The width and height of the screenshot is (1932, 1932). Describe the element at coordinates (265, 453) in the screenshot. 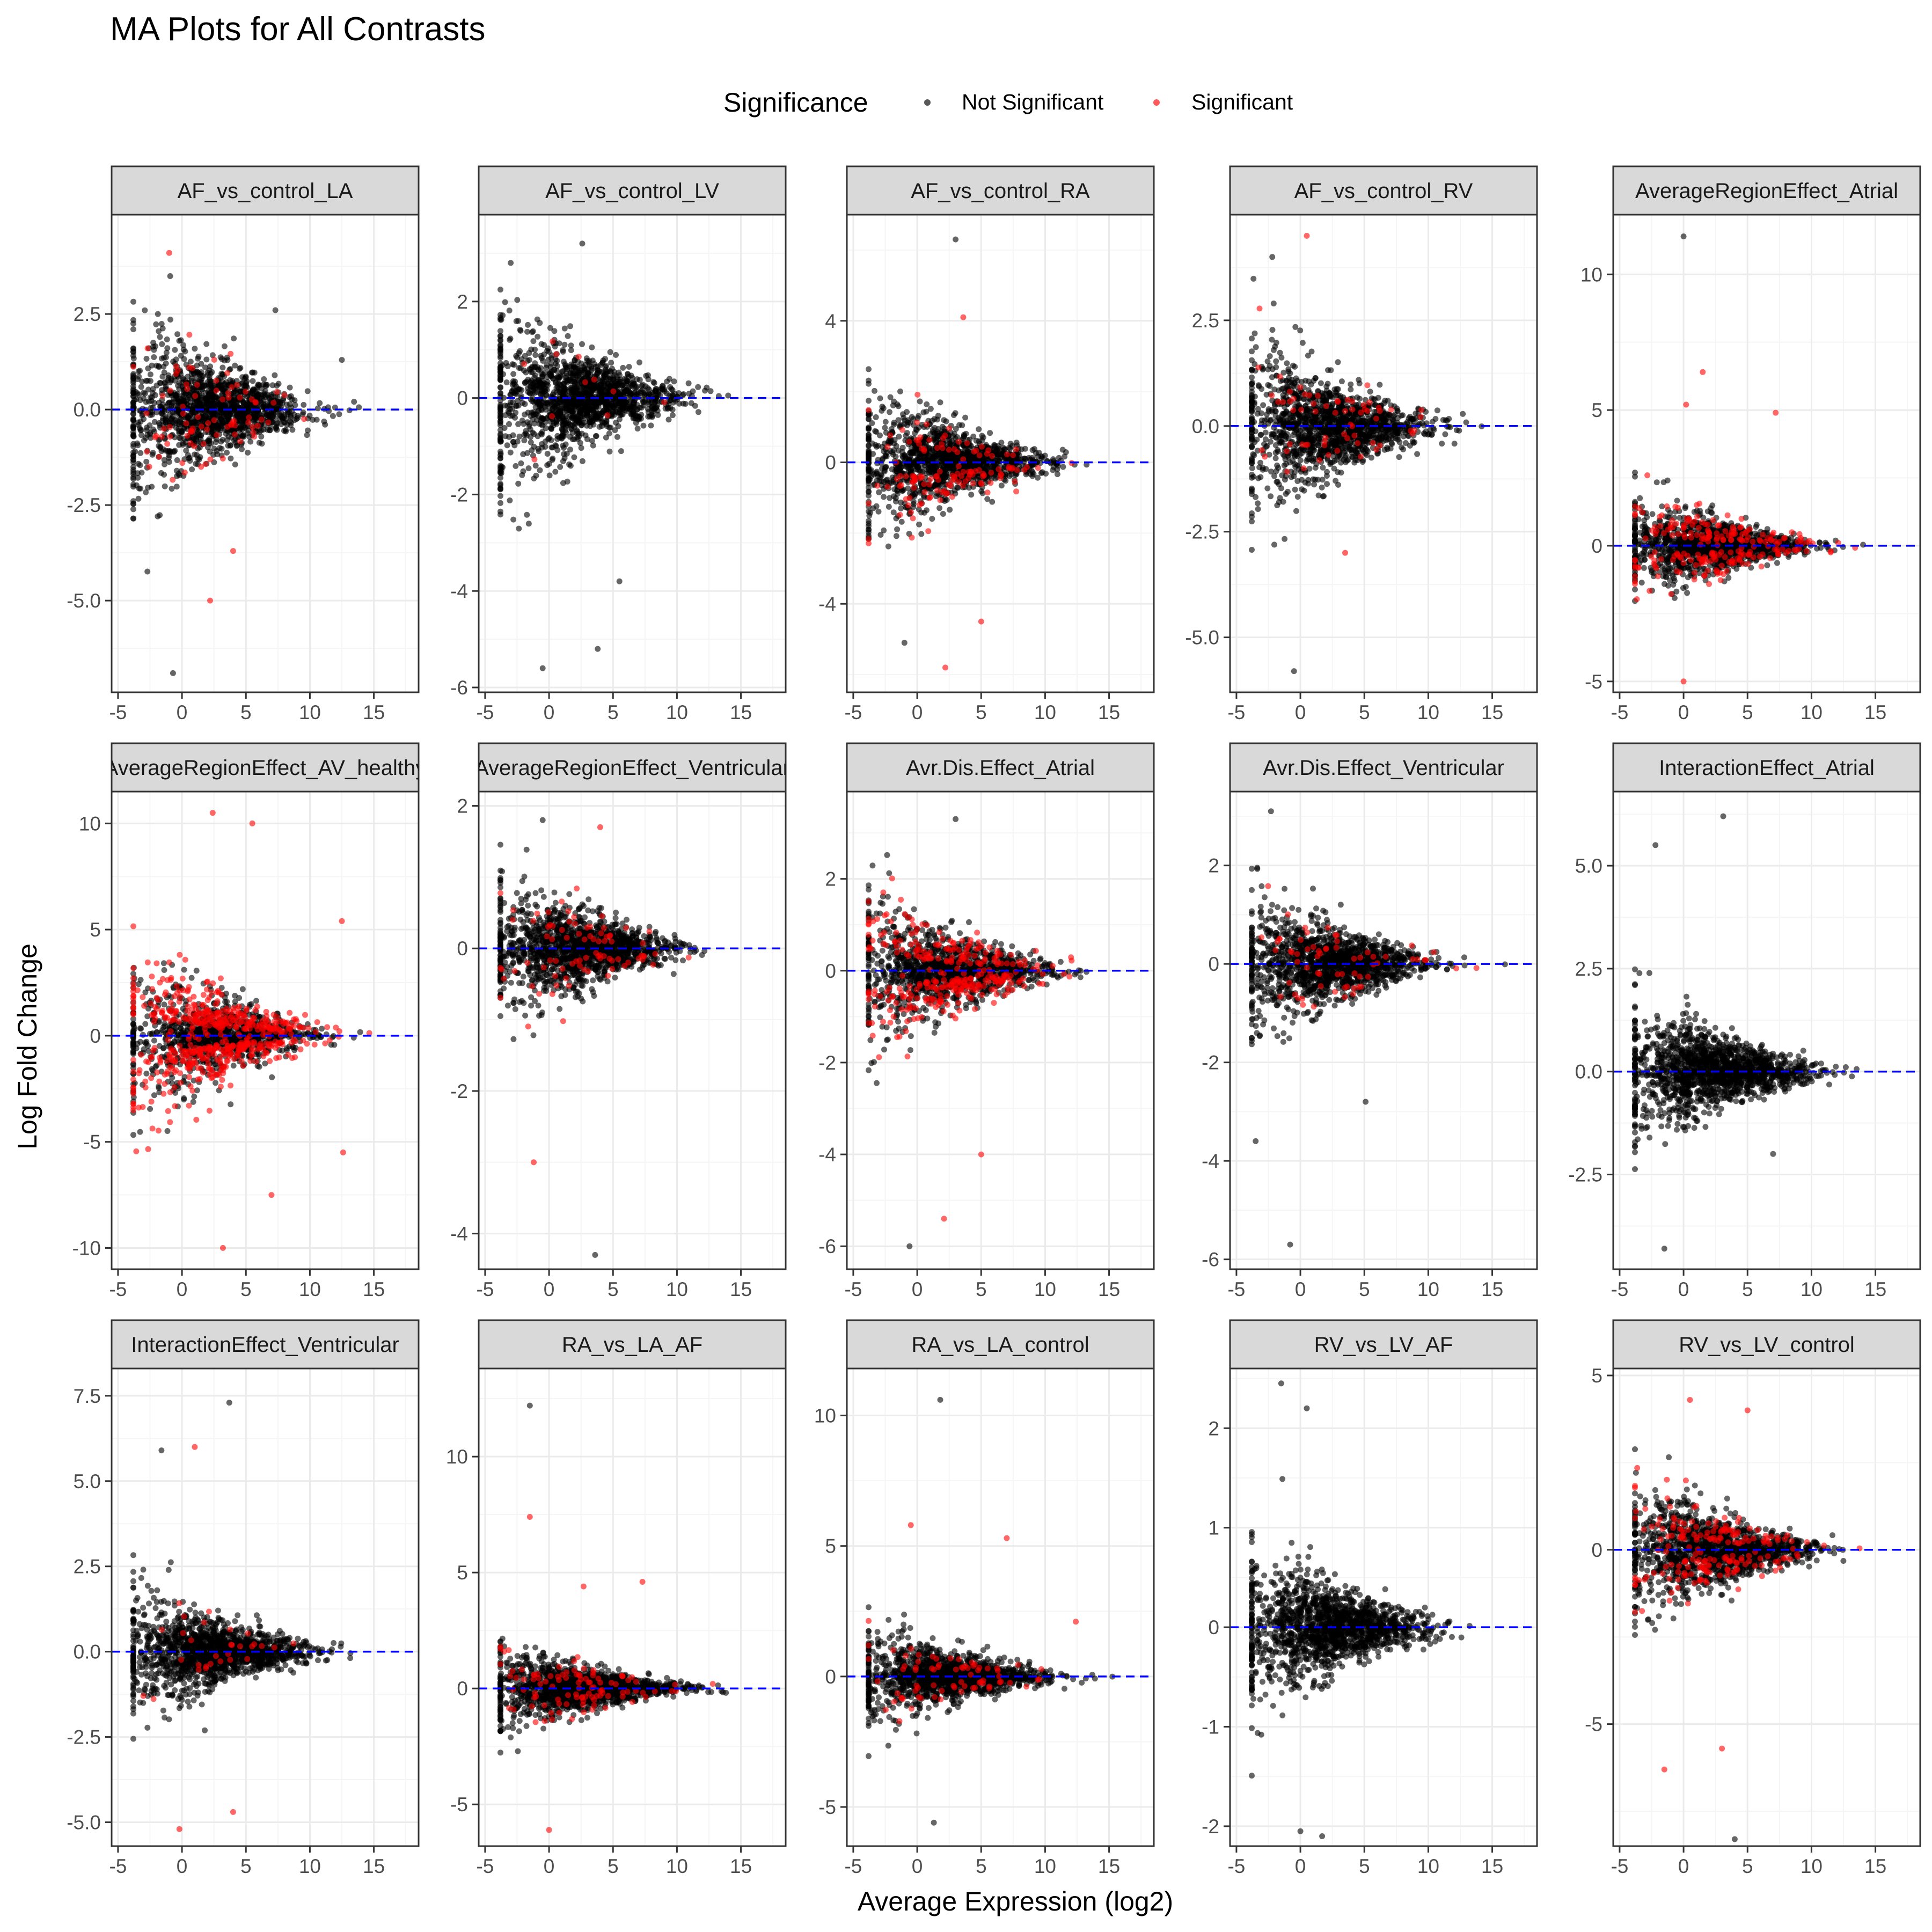

I see `panel-background` at that location.